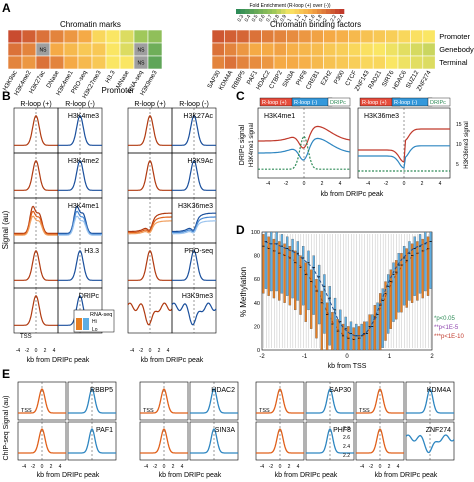 The image size is (474, 482). What do you see at coordinates (248, 18) in the screenshot?
I see `legend-tick: 0.4` at bounding box center [248, 18].